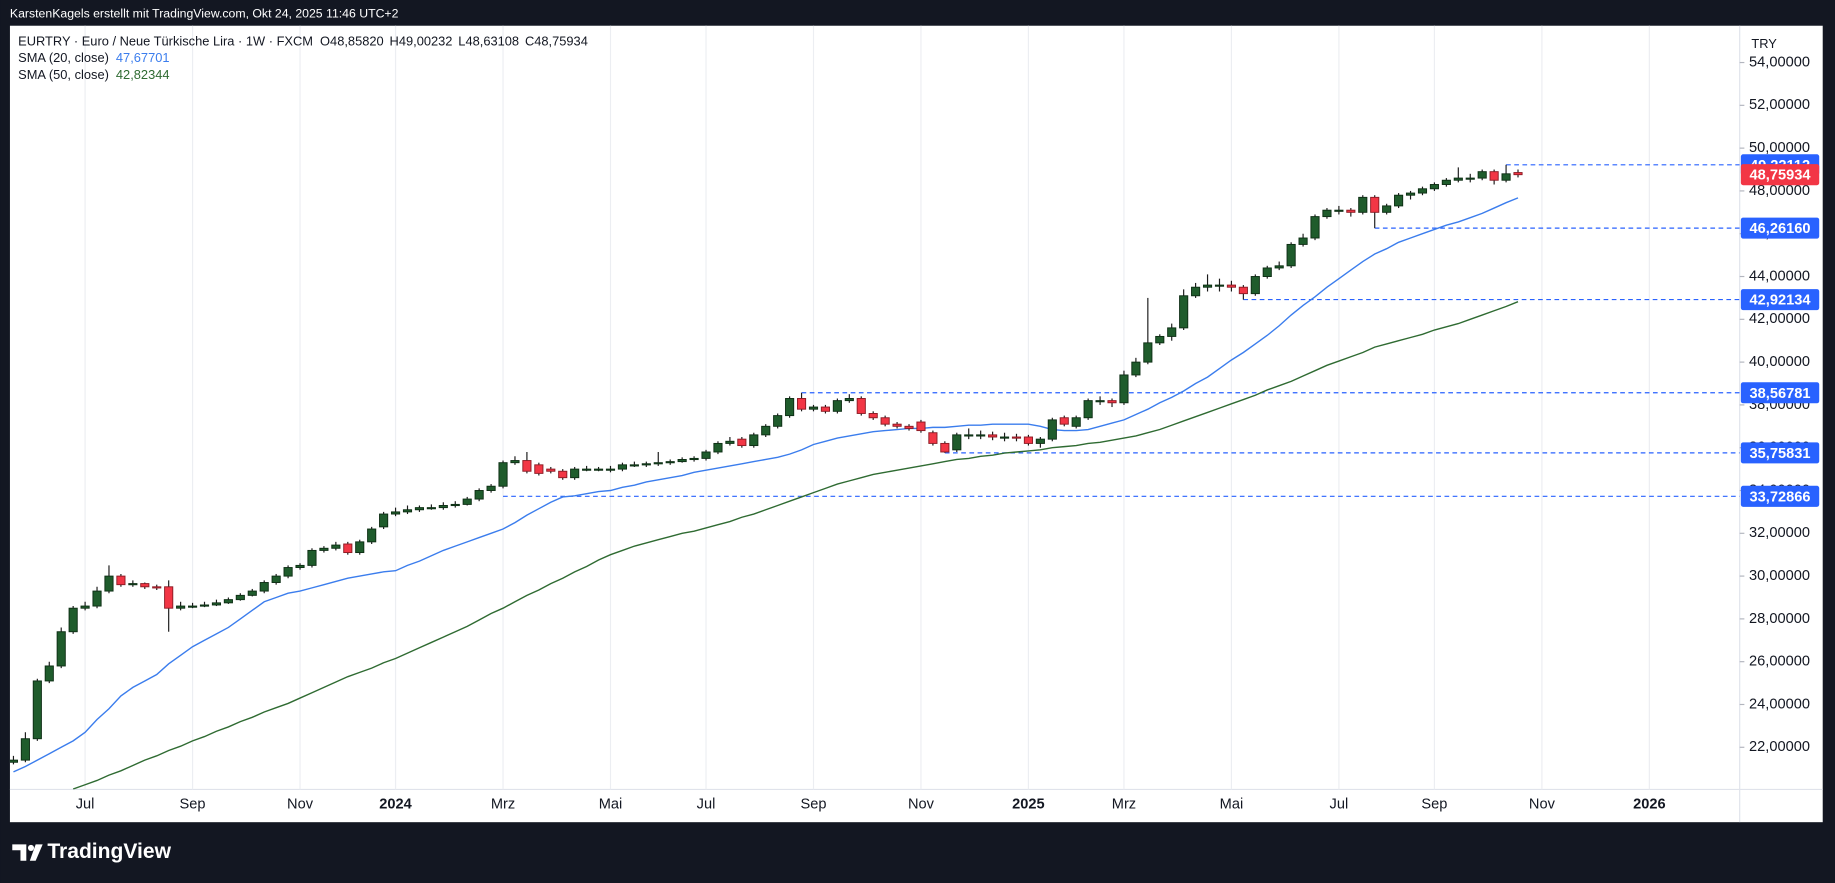  I want to click on legend-value: 42,82344, so click(143, 74).